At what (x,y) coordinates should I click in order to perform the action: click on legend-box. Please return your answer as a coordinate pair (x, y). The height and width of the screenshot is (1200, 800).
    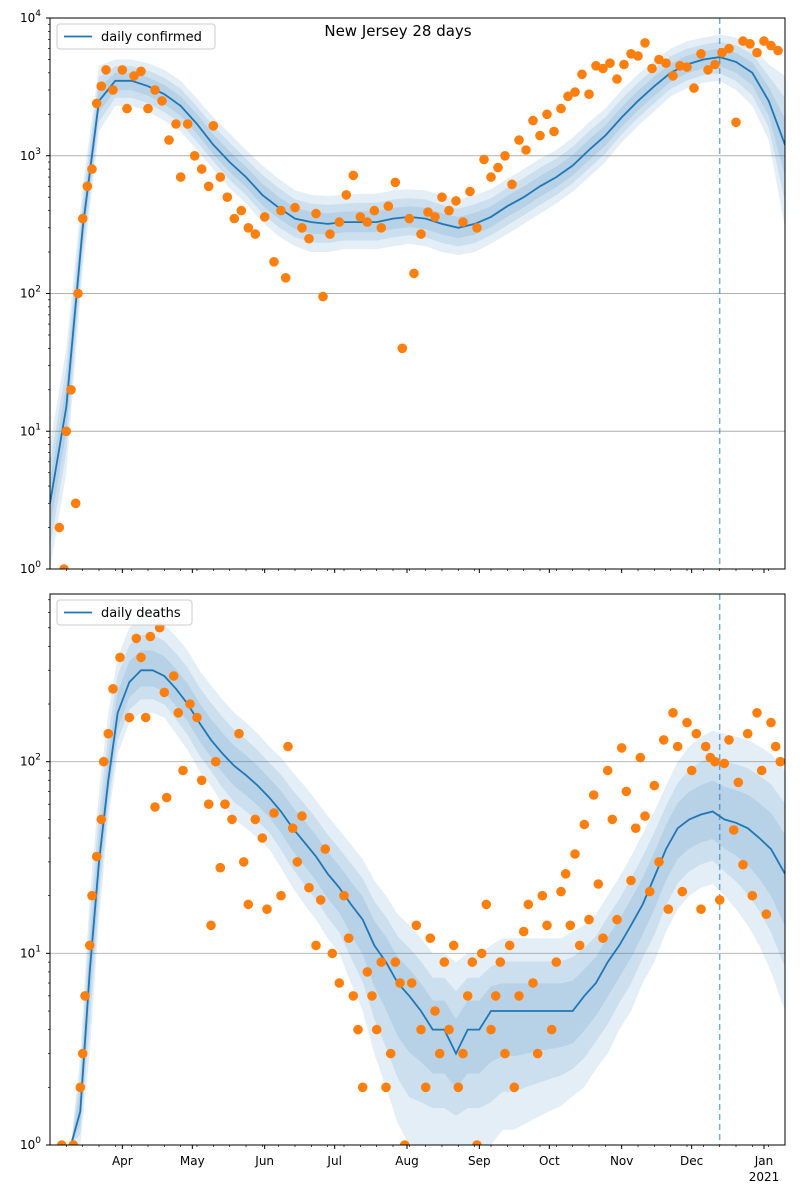
    Looking at the image, I should click on (124, 612).